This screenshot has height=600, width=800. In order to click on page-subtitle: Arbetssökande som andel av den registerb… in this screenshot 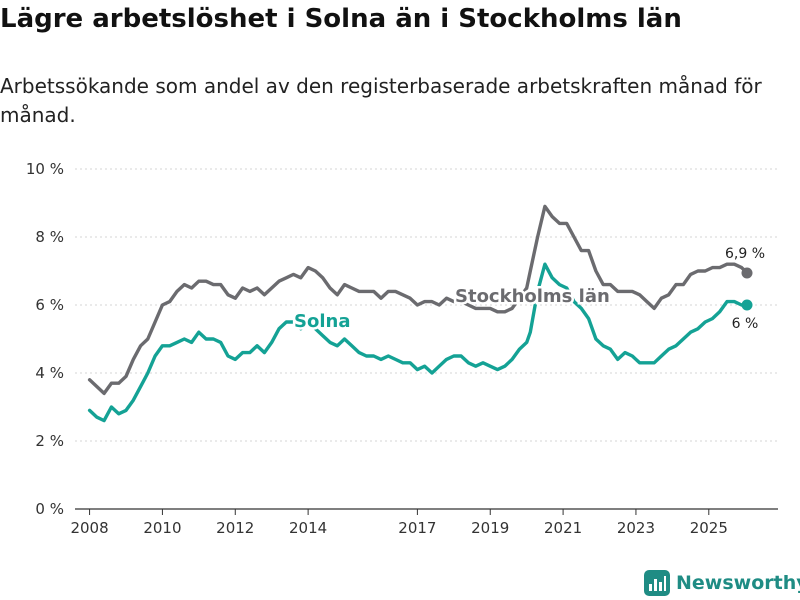, I will do `click(381, 100)`.